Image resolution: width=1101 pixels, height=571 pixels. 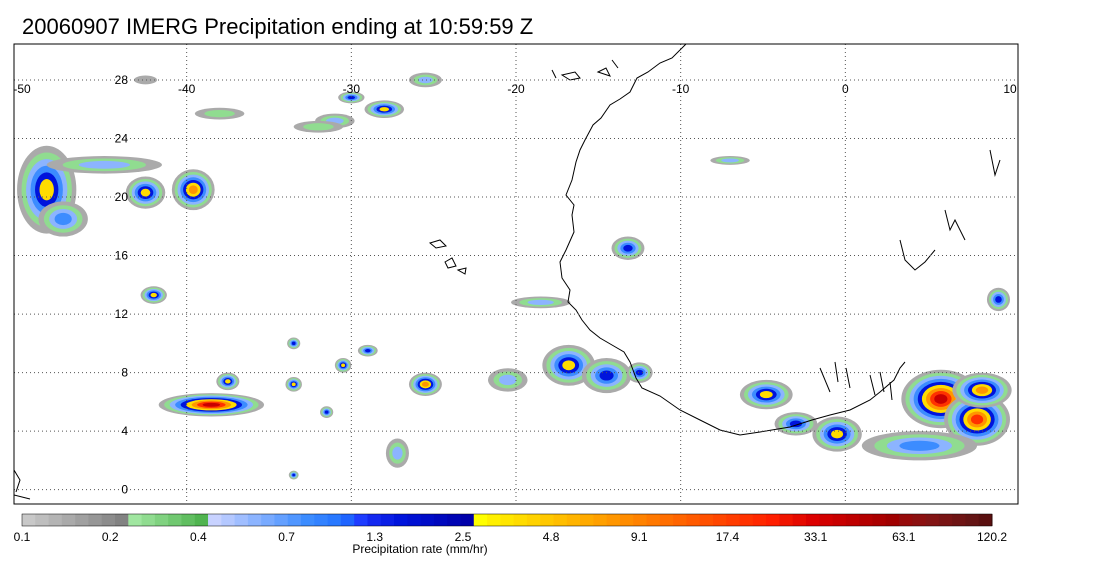 I want to click on colorbar-label: Precipitation rate (mm/hr), so click(x=419, y=549).